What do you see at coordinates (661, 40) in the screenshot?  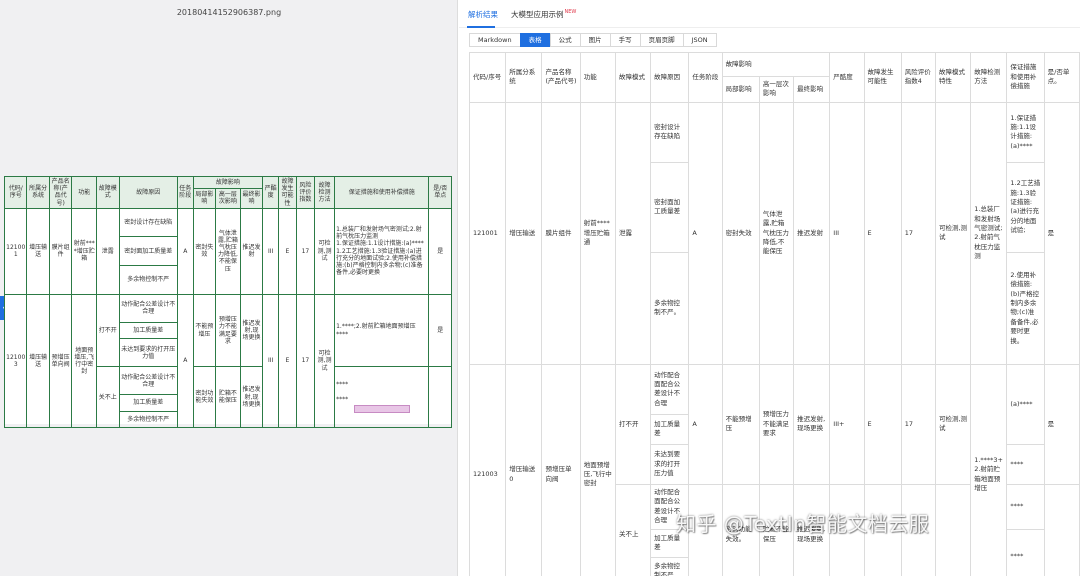 I see `tab-header-footer: 页眉页脚` at bounding box center [661, 40].